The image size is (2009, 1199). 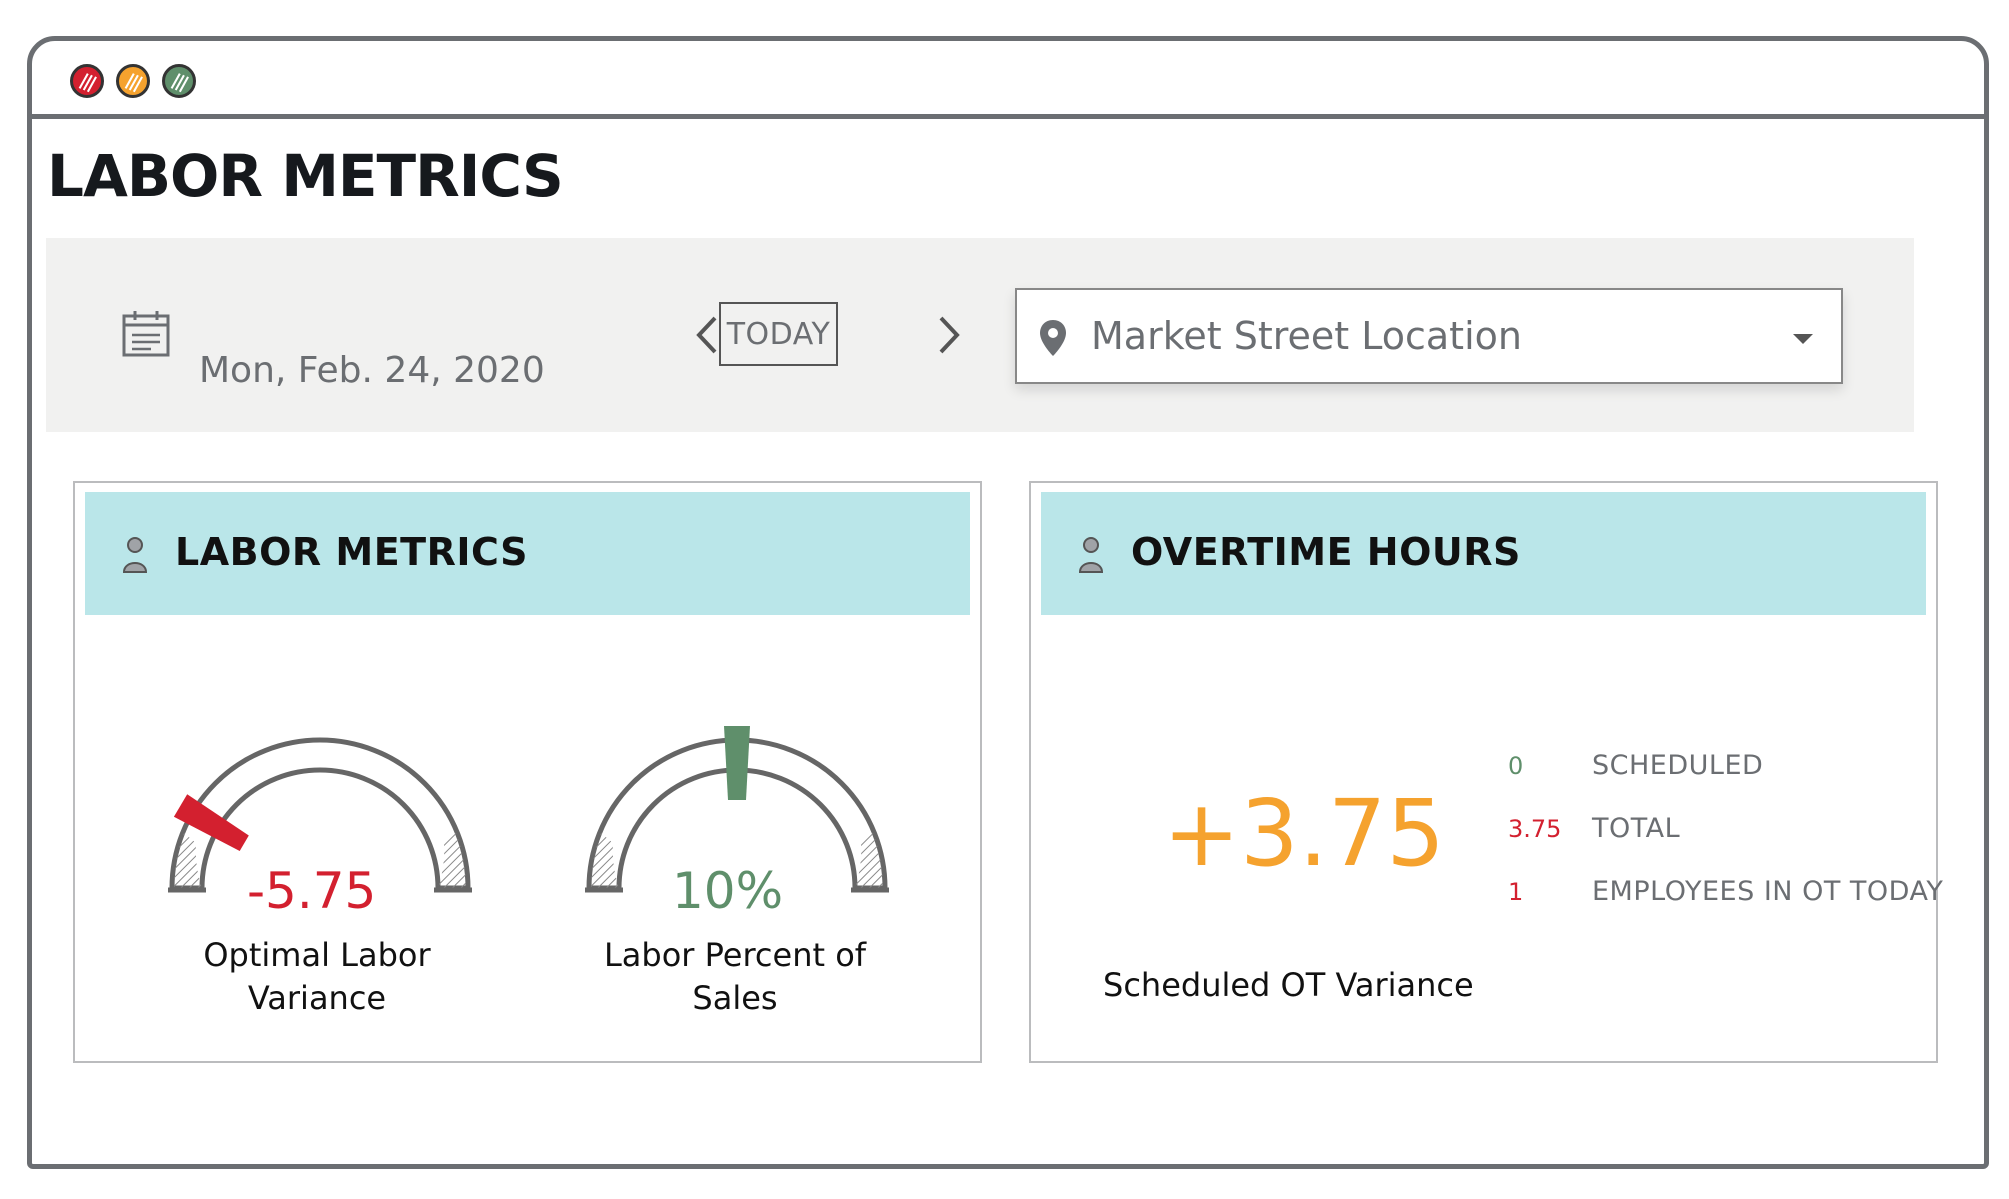 I want to click on employees-in-ot-label: EMPLOYEES IN OT TODAY, so click(x=1768, y=891).